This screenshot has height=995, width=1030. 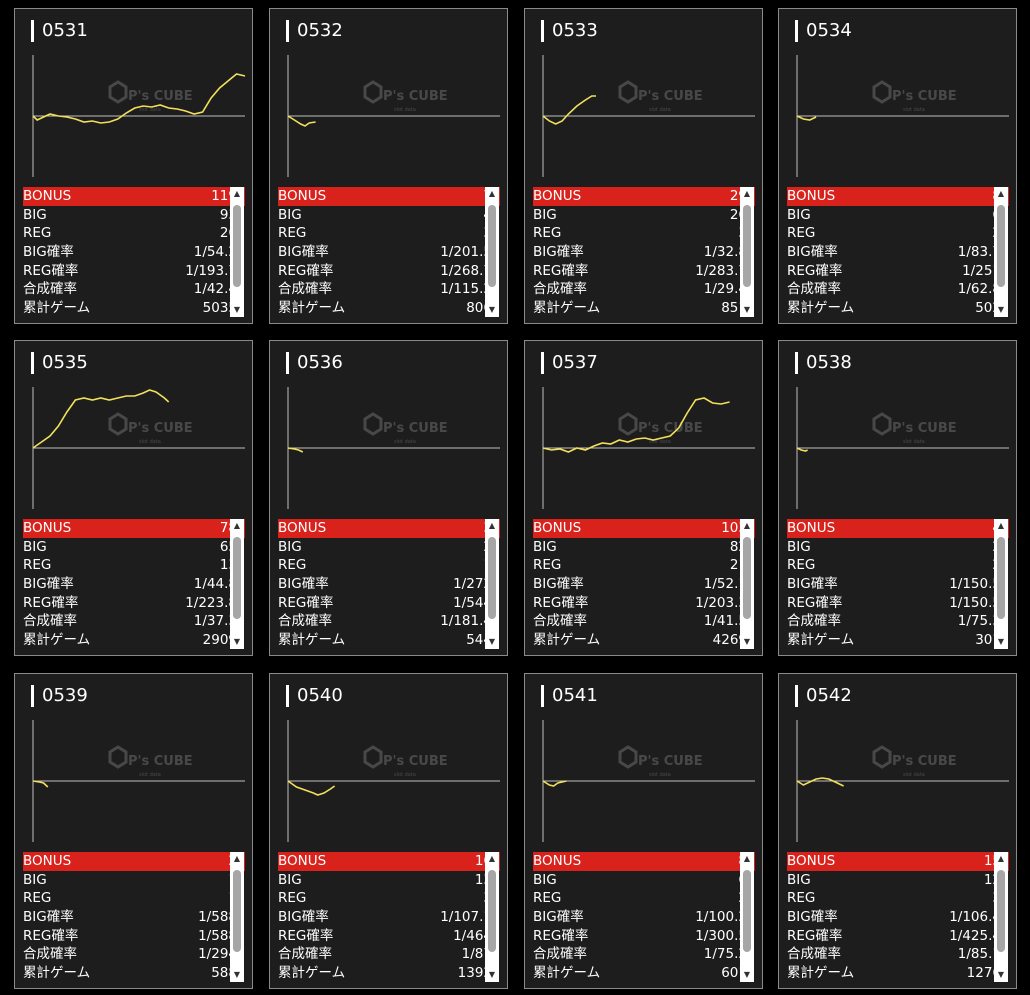 What do you see at coordinates (314, 363) in the screenshot?
I see `machine-number: 0536` at bounding box center [314, 363].